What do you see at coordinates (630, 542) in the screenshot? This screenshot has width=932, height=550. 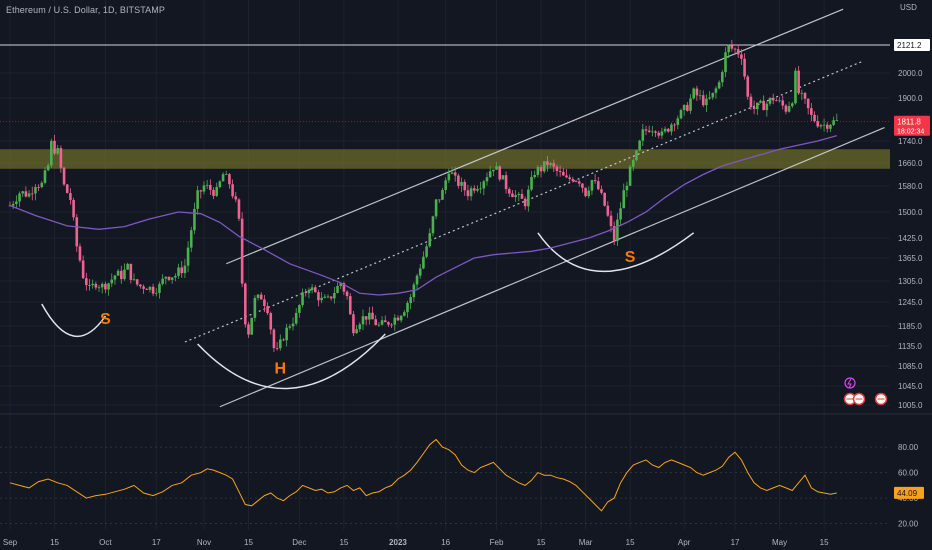 I see `time-tick-label: 15` at bounding box center [630, 542].